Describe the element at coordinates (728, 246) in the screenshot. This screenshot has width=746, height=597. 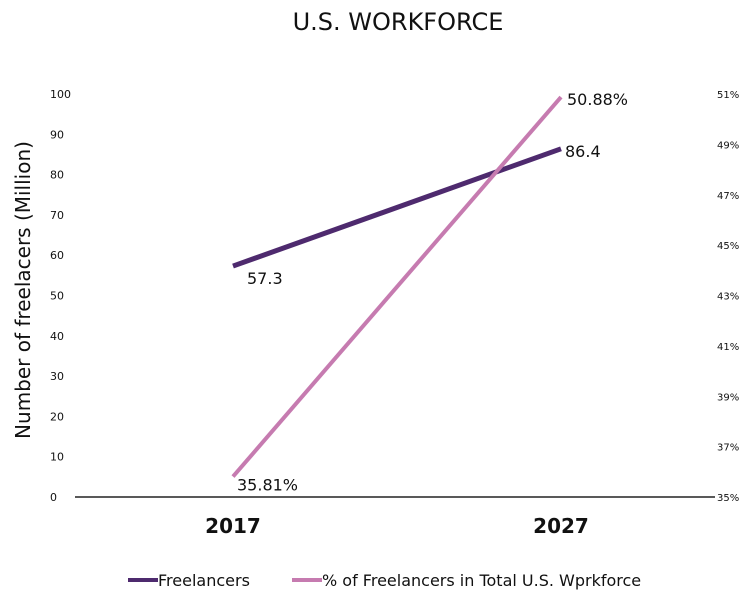
I see `y2-tick-label: 45%` at that location.